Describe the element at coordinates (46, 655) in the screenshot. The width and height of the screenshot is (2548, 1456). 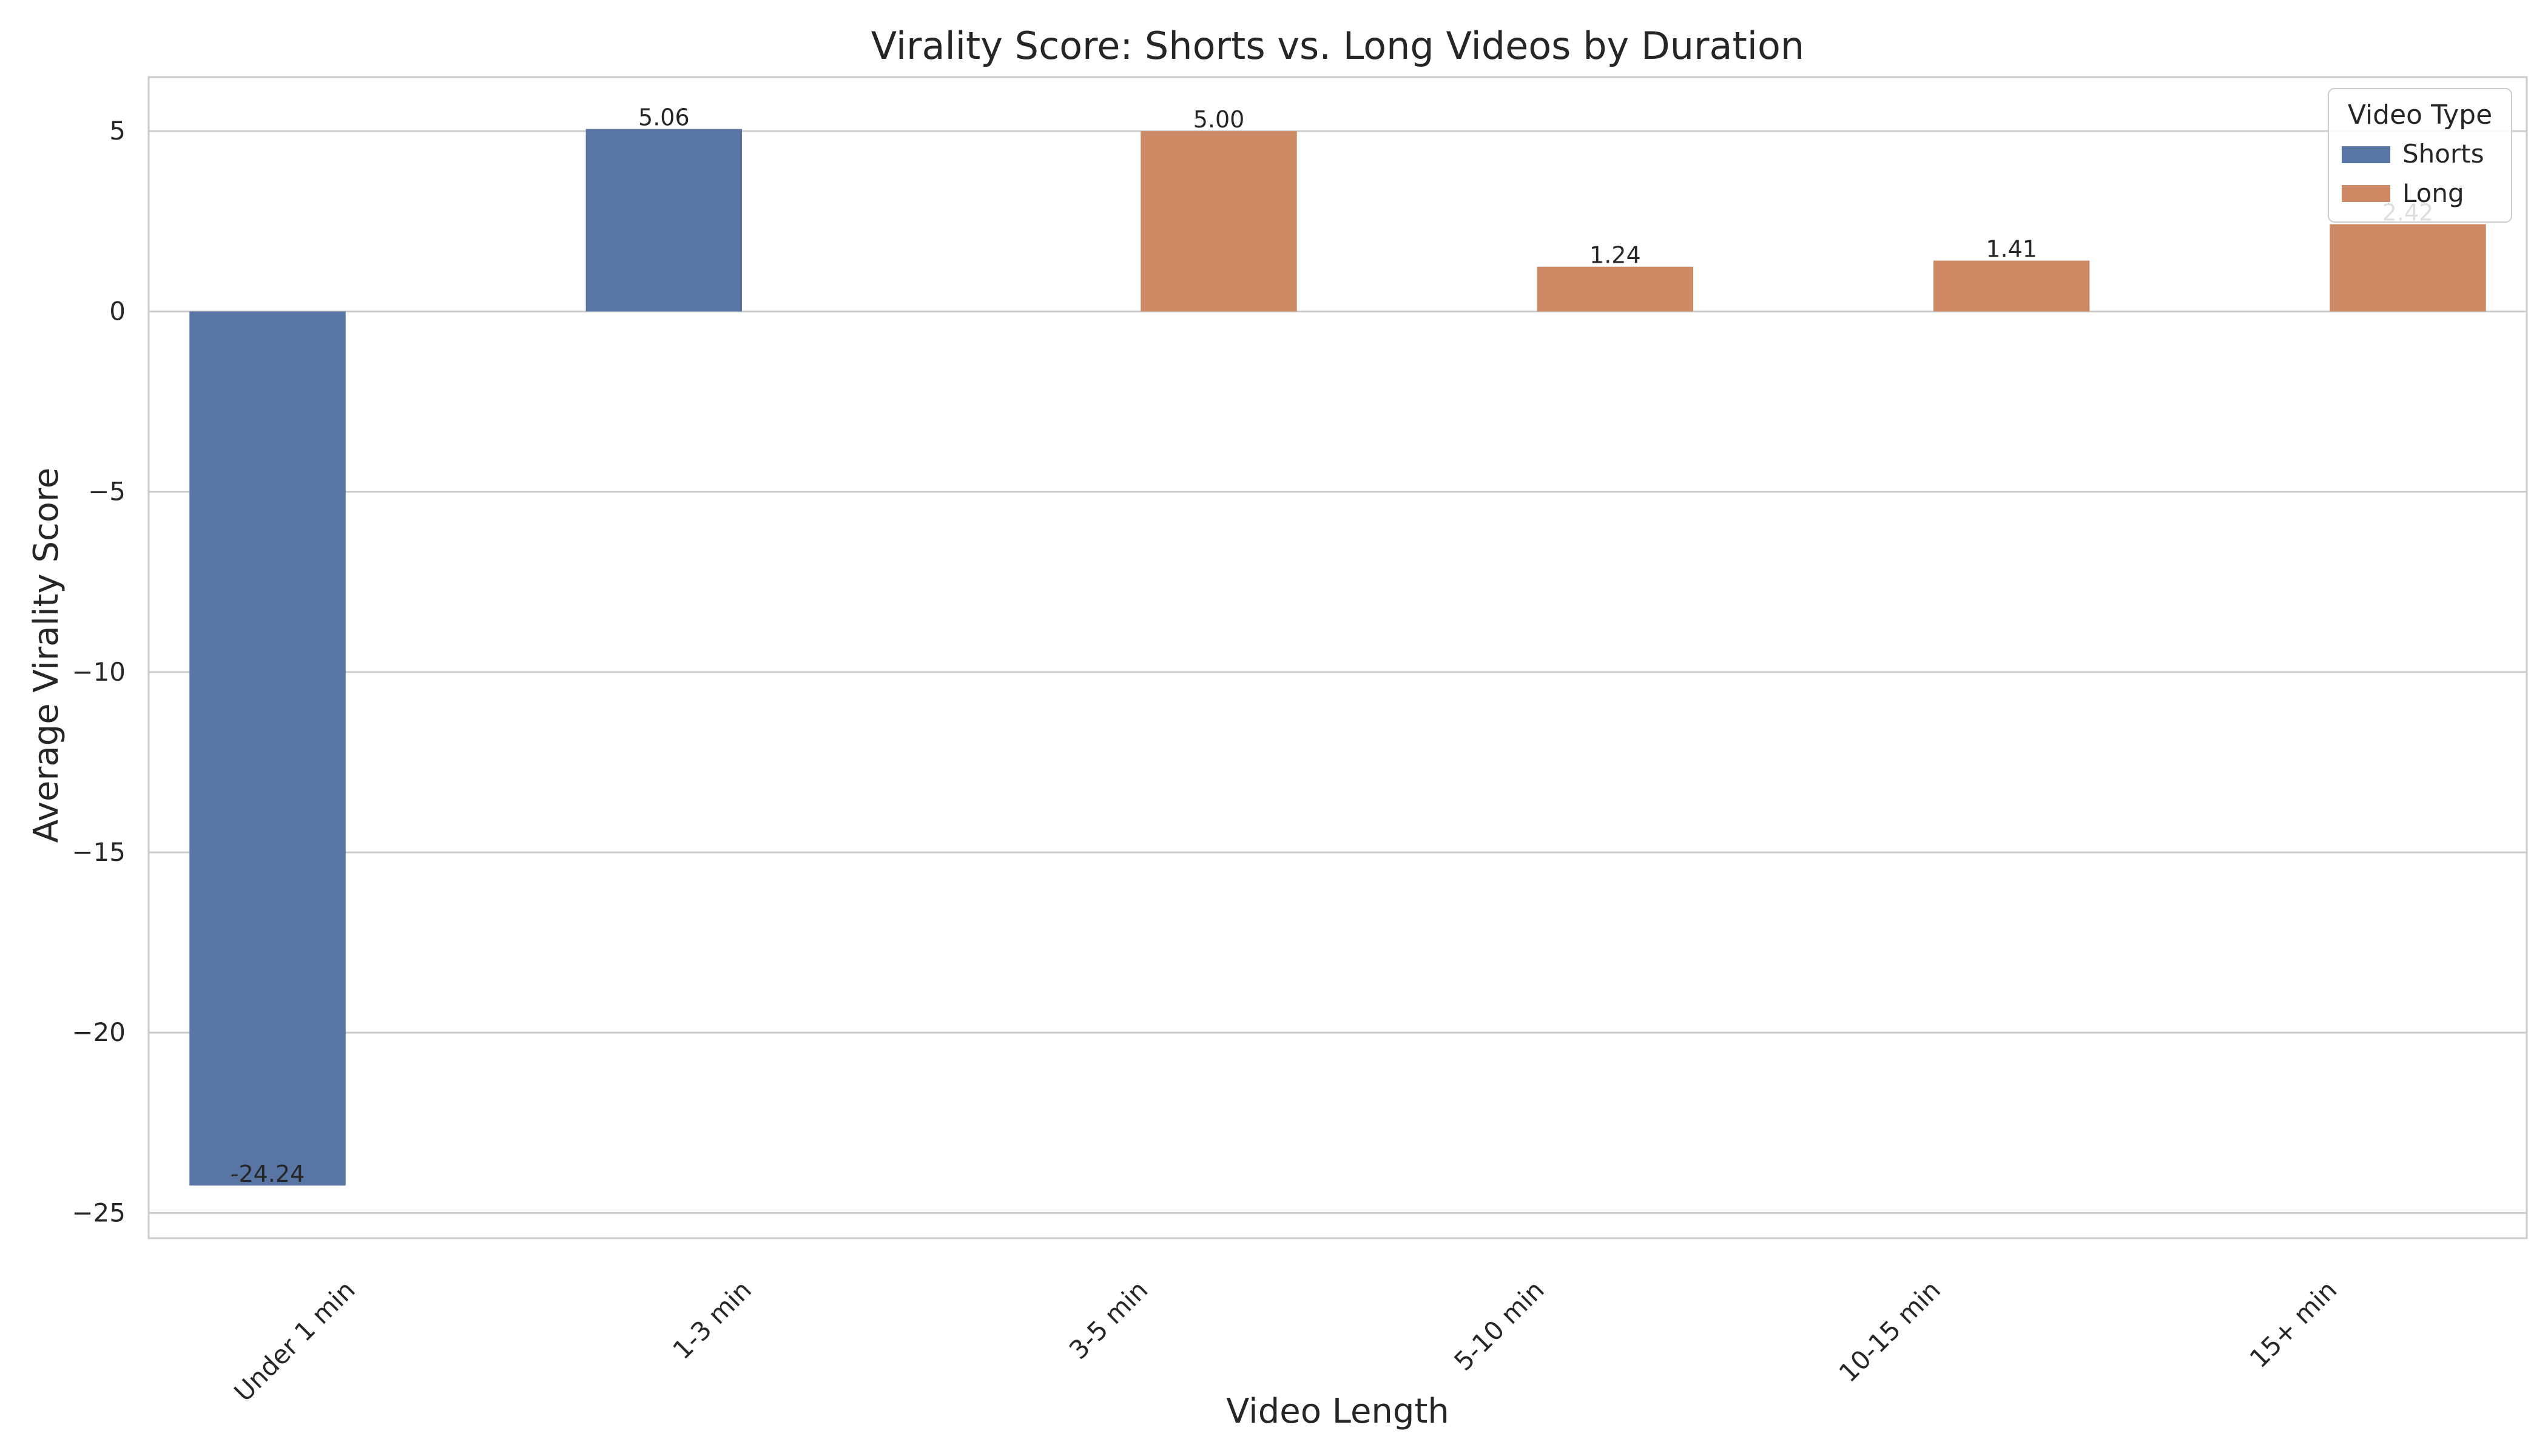
I see `y-axis-label: Average Virality Score` at that location.